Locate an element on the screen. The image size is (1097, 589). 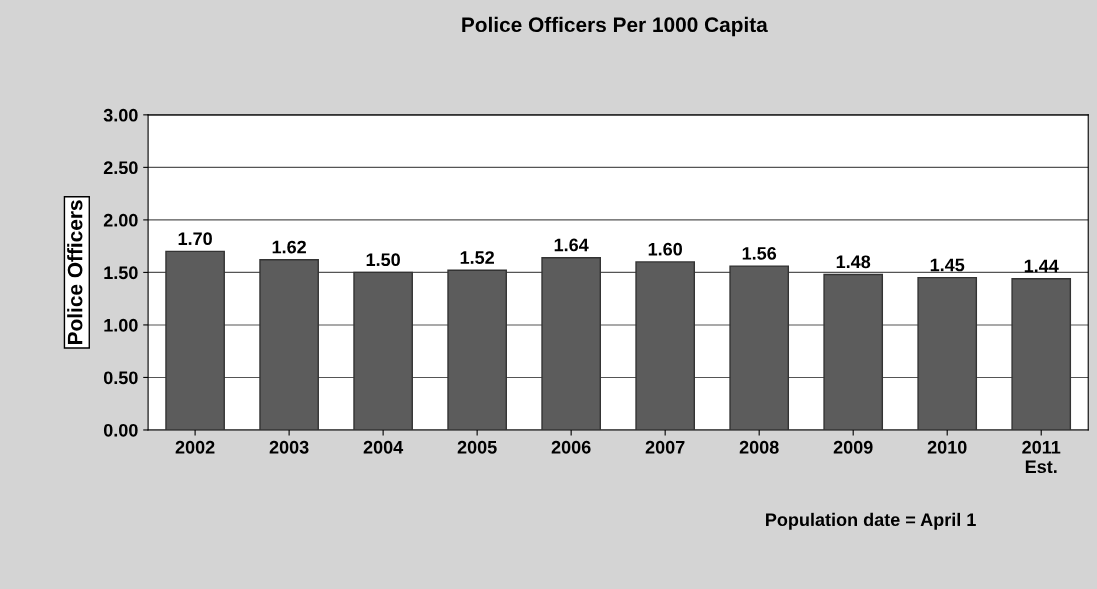
x-tick-label: 2009 is located at coordinates (853, 447).